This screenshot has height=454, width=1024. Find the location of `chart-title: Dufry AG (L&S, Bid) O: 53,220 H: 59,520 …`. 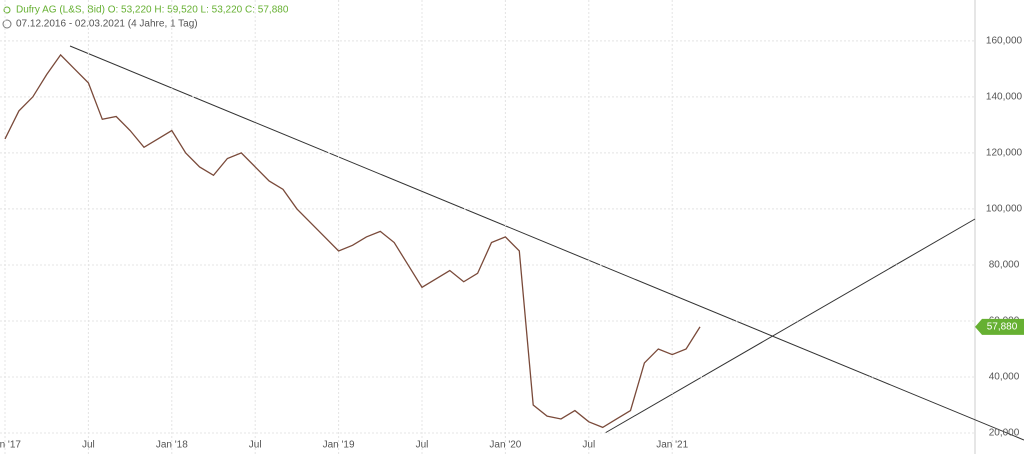

chart-title: Dufry AG (L&S, Bid) O: 53,220 H: 59,520 … is located at coordinates (152, 10).